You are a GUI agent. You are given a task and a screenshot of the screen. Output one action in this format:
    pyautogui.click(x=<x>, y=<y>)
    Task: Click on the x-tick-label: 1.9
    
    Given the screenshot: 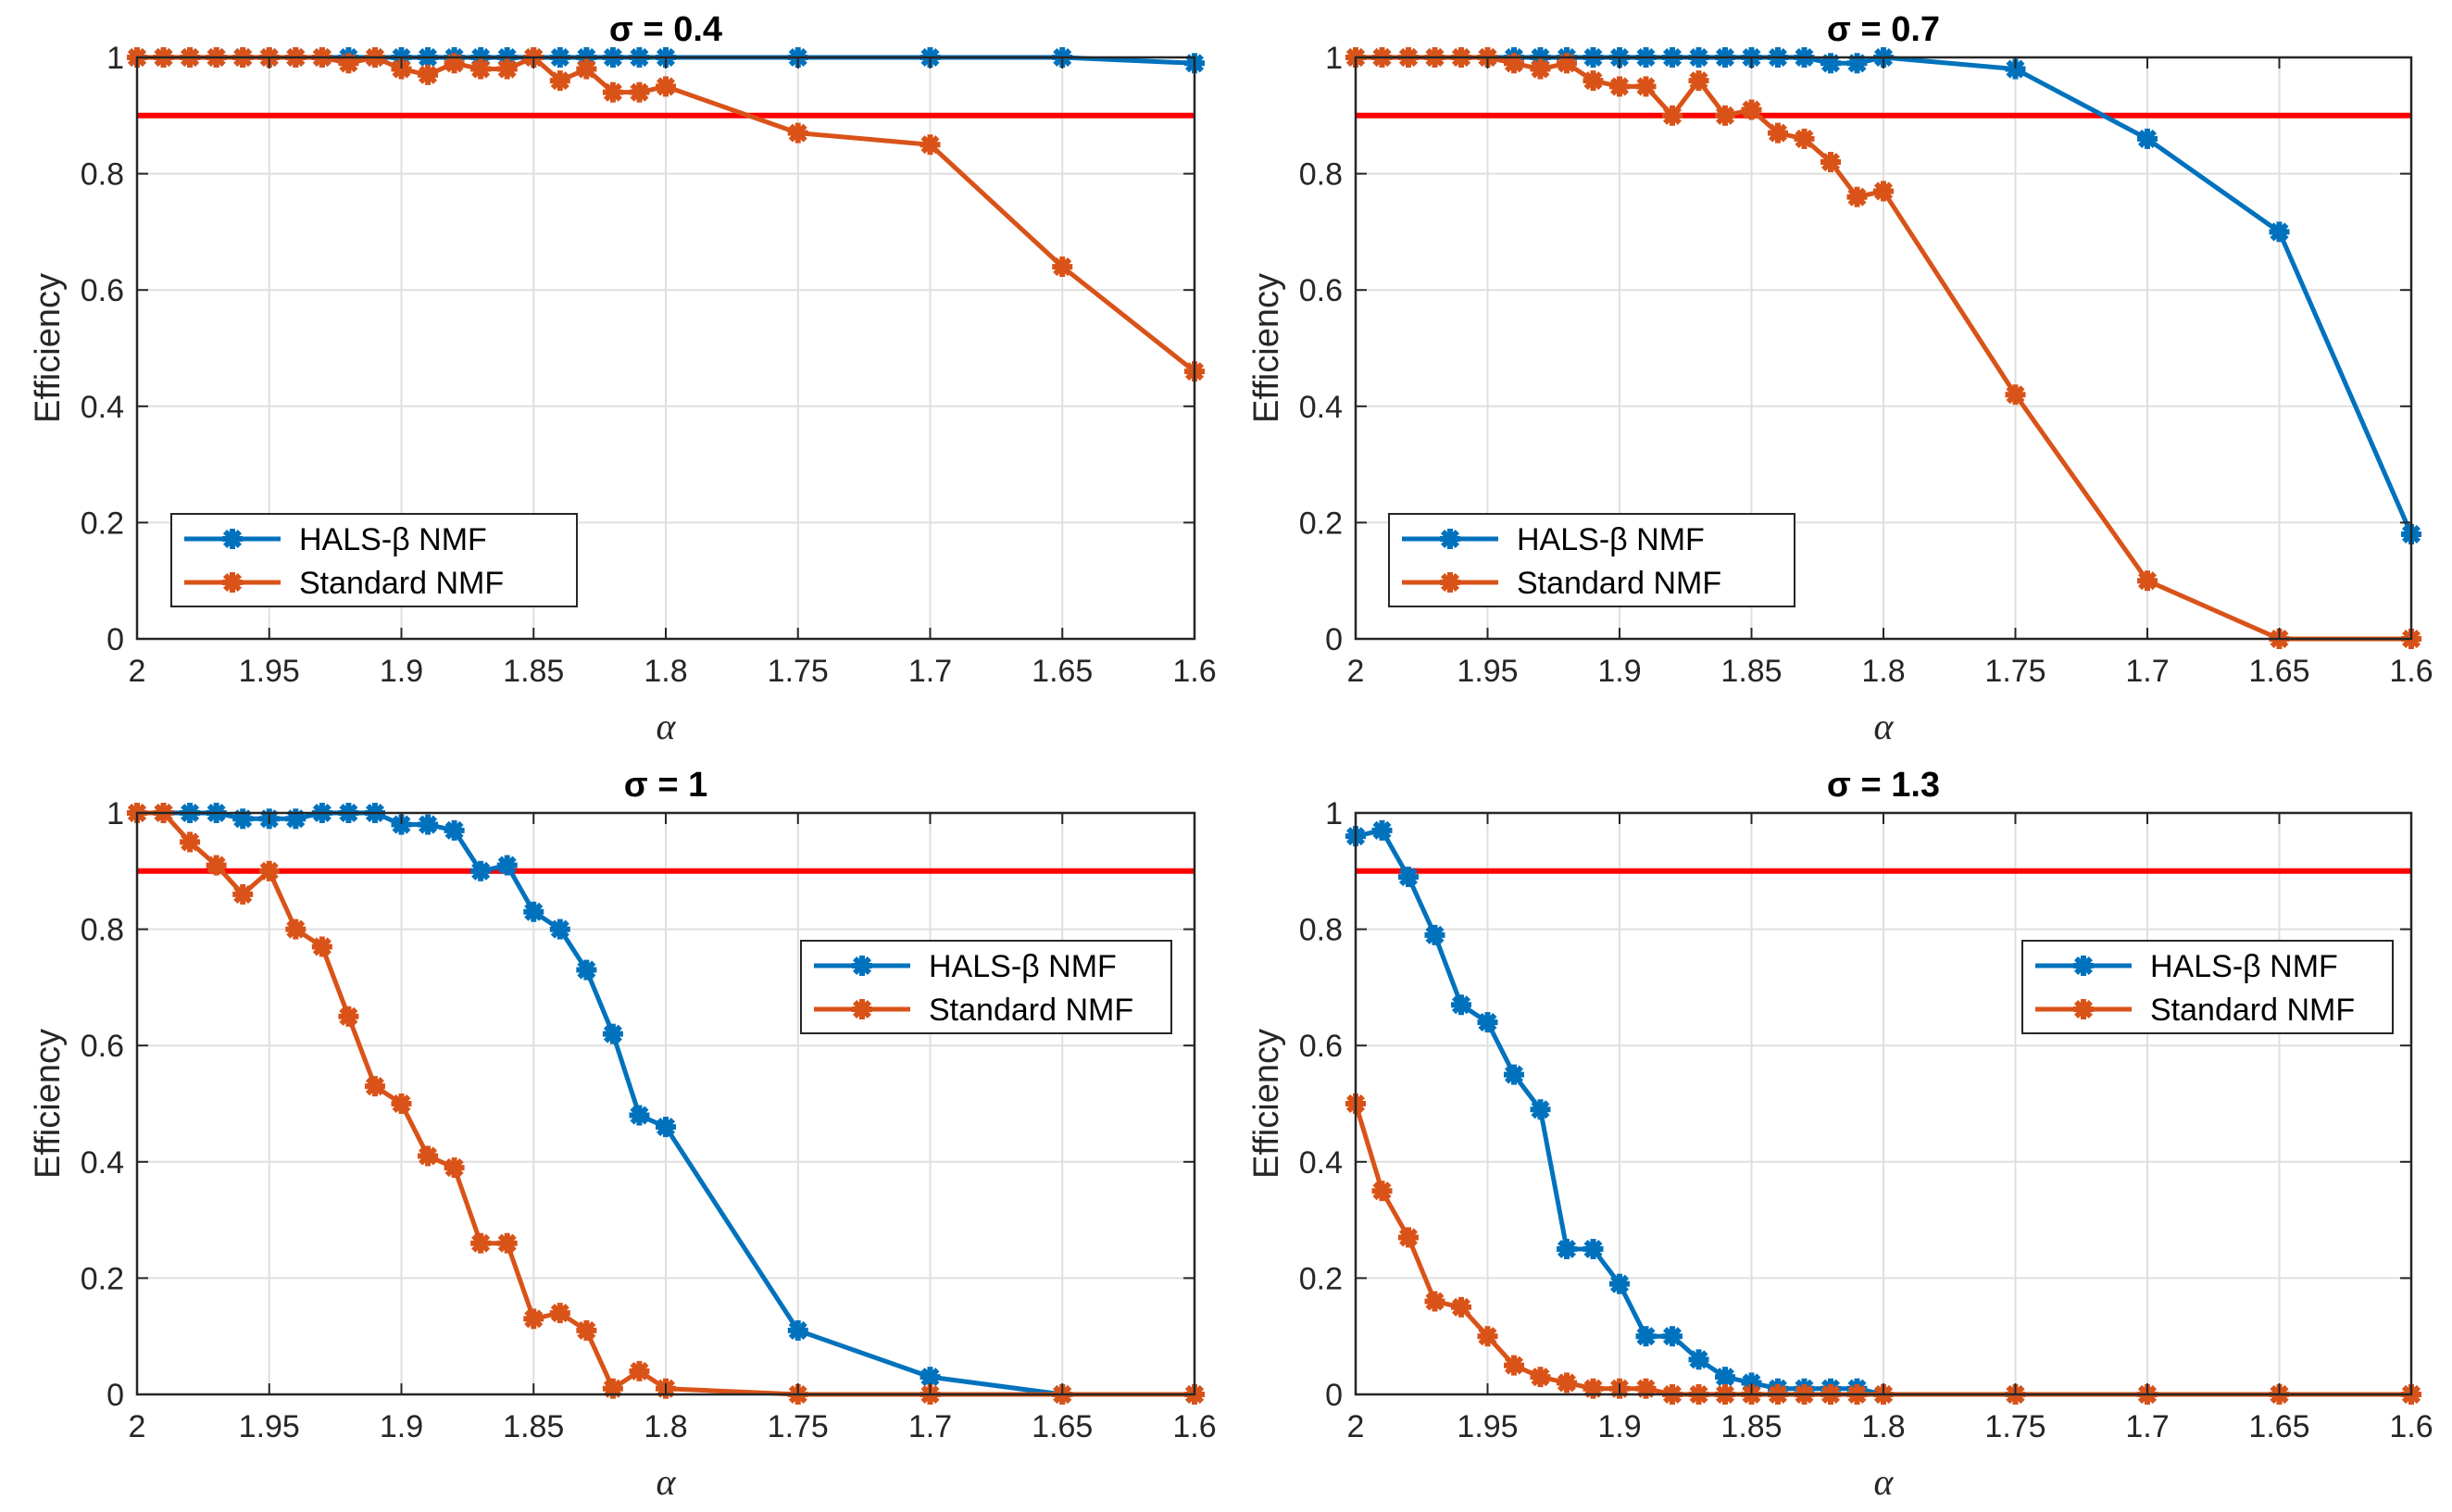 What is the action you would take?
    pyautogui.click(x=401, y=1427)
    